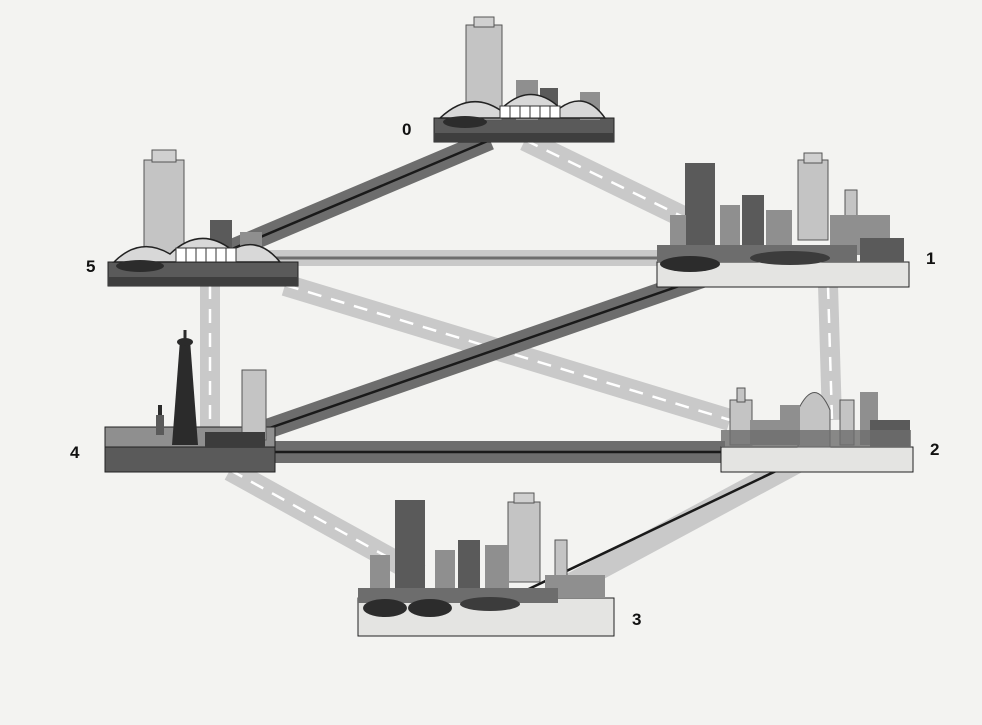 The image size is (982, 725). Describe the element at coordinates (930, 258) in the screenshot. I see `node-label-1: 1` at that location.